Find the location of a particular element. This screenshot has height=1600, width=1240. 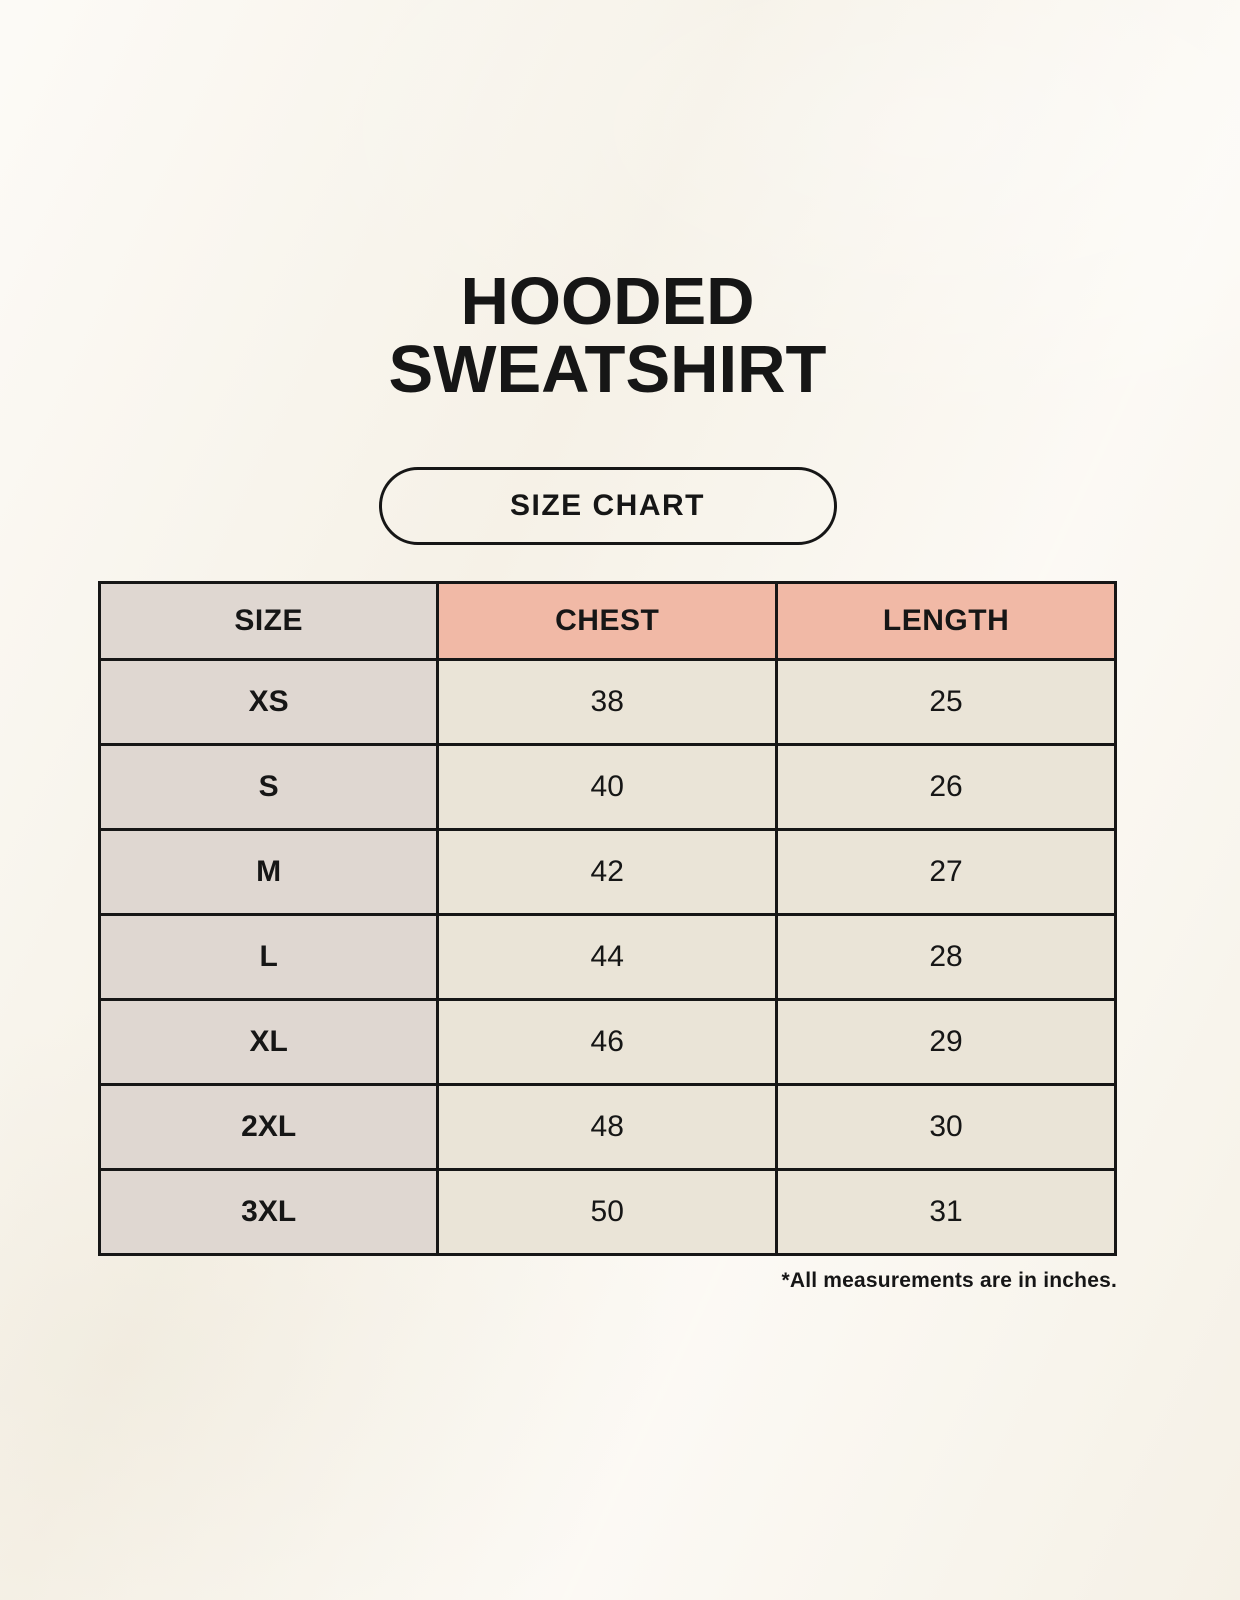

table-row-l: L 44 28 is located at coordinates (607, 956).